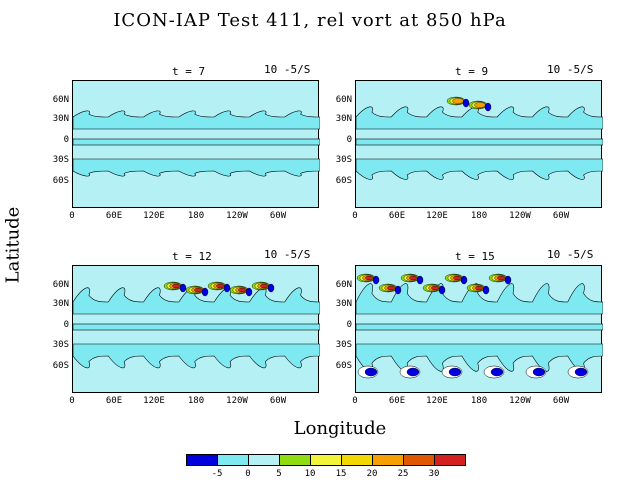  I want to click on colorbar-label: 0, so click(248, 474).